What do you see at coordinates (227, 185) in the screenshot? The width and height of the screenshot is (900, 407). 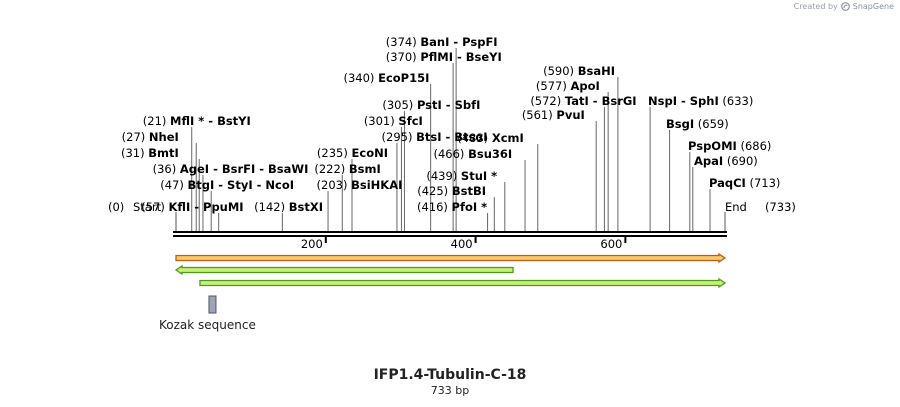 I see `site-btgi-styi-ncoi: (47) BtgI - StyI - NcoI` at bounding box center [227, 185].